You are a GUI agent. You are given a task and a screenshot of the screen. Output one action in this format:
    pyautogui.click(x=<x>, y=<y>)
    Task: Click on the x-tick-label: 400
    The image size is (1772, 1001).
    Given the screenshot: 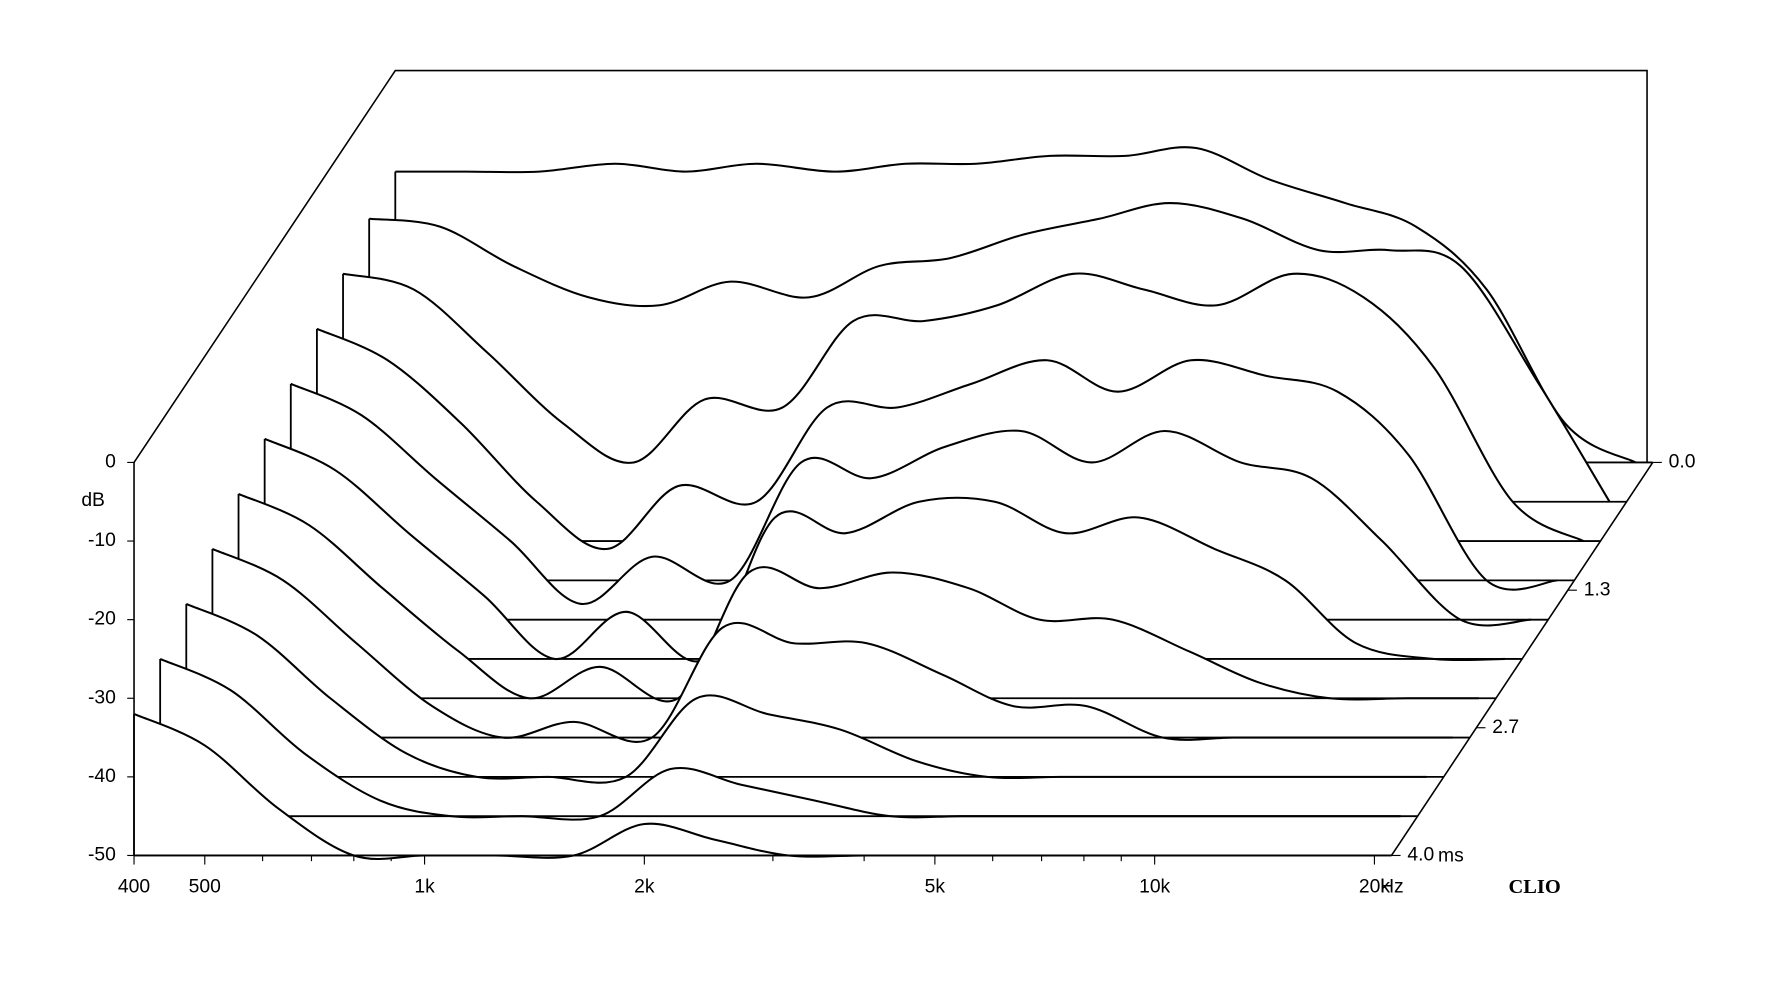 What is the action you would take?
    pyautogui.click(x=134, y=886)
    